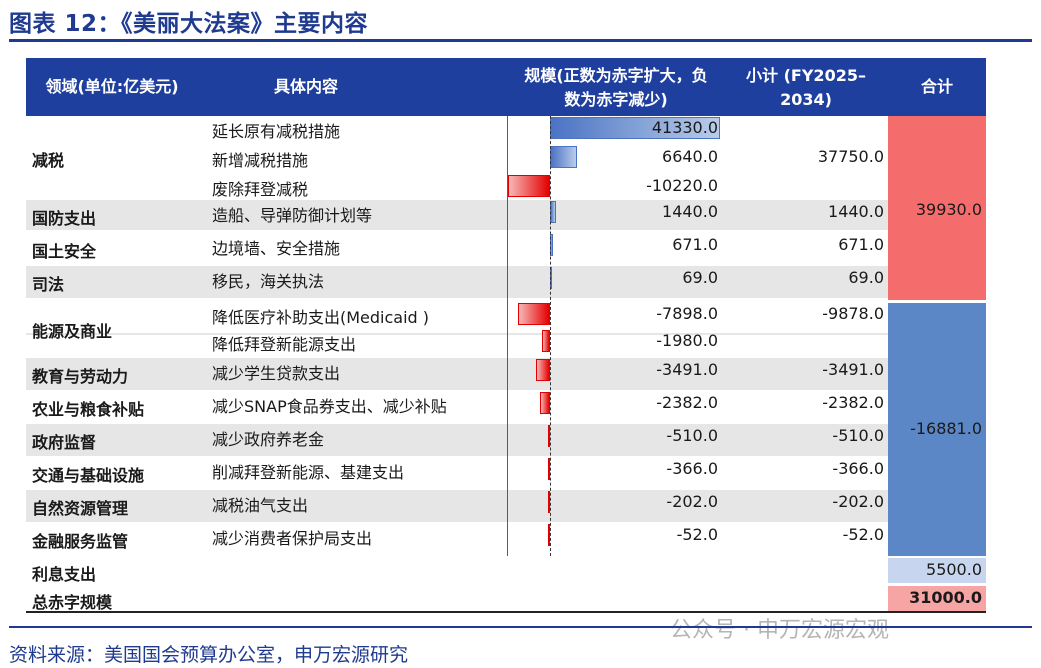 The height and width of the screenshot is (668, 1041). I want to click on value-label: -510.0, so click(692, 435).